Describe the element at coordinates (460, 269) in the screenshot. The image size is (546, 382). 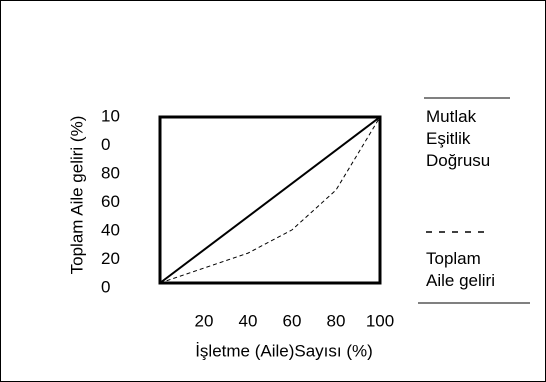
I see `legend-entry: Toplam Aile geliri` at that location.